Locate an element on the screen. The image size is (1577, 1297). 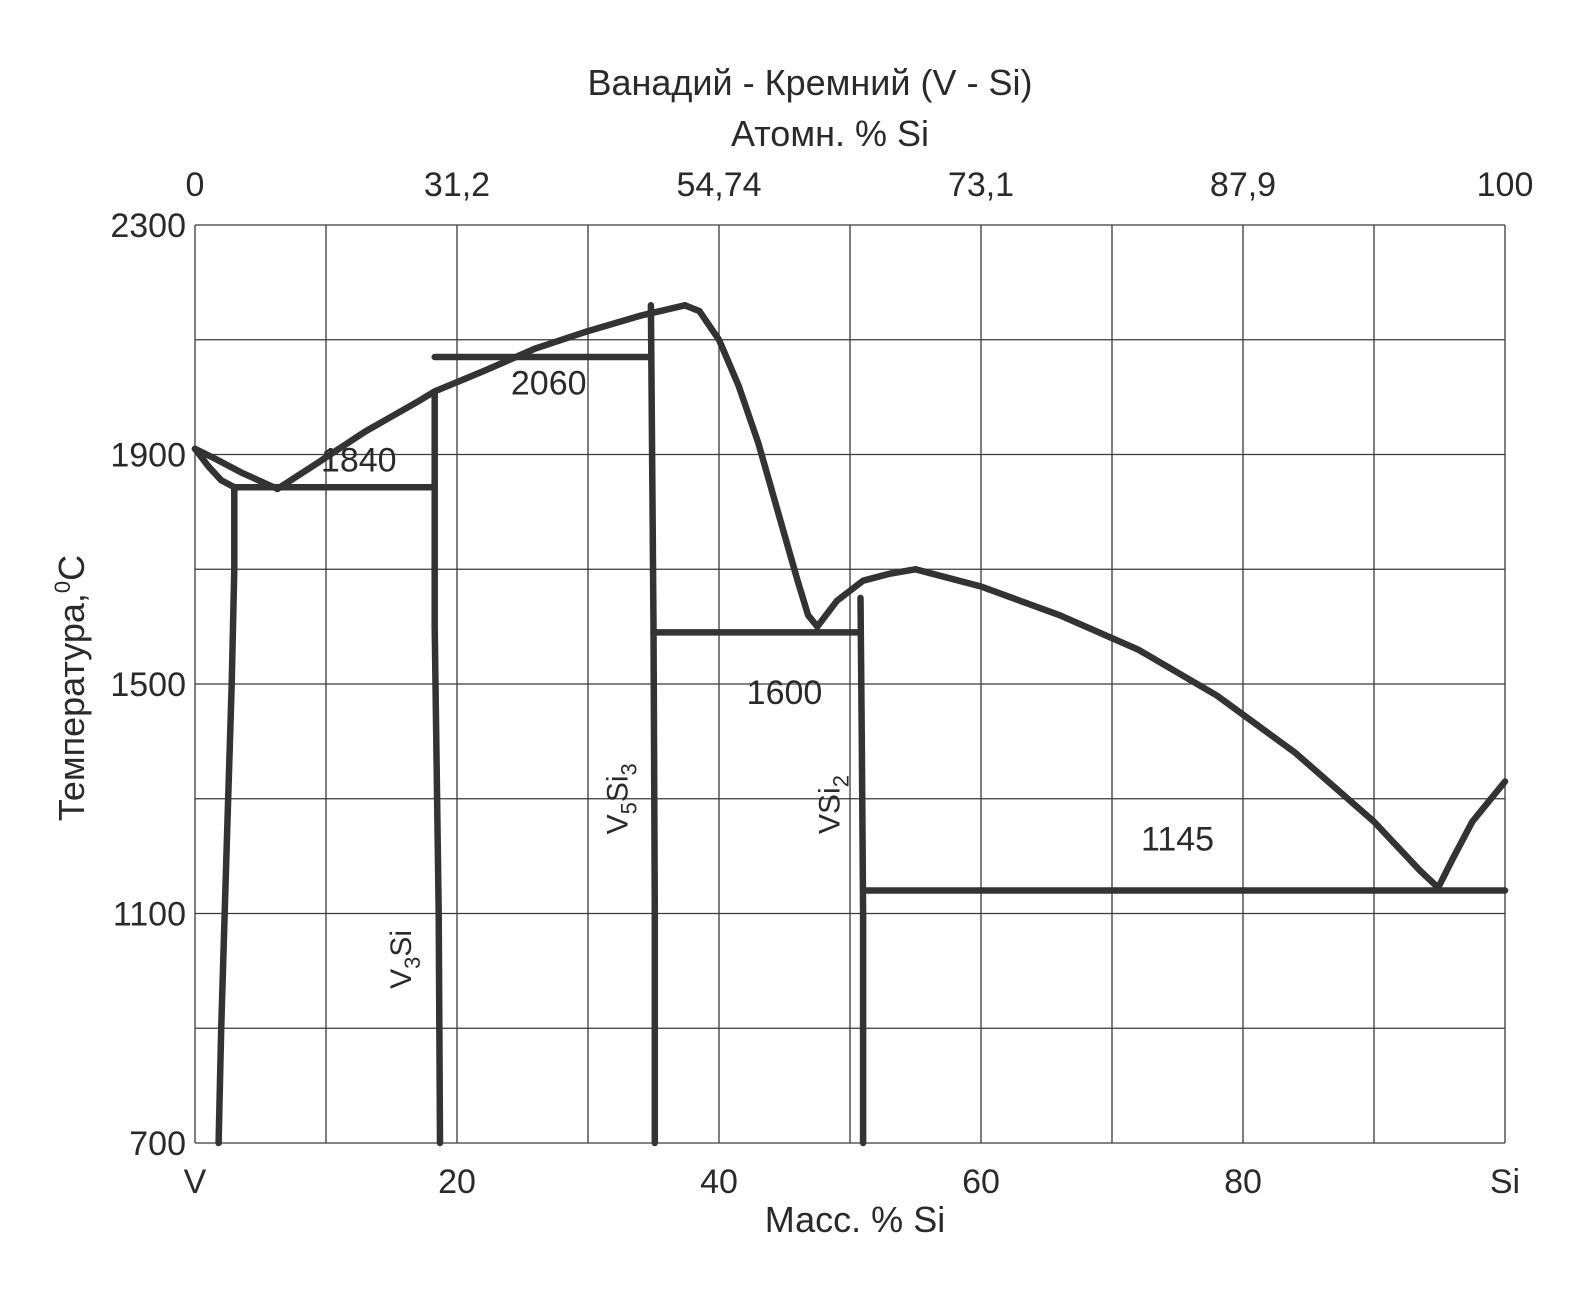
compound-label: VSi2 is located at coordinates (834, 804).